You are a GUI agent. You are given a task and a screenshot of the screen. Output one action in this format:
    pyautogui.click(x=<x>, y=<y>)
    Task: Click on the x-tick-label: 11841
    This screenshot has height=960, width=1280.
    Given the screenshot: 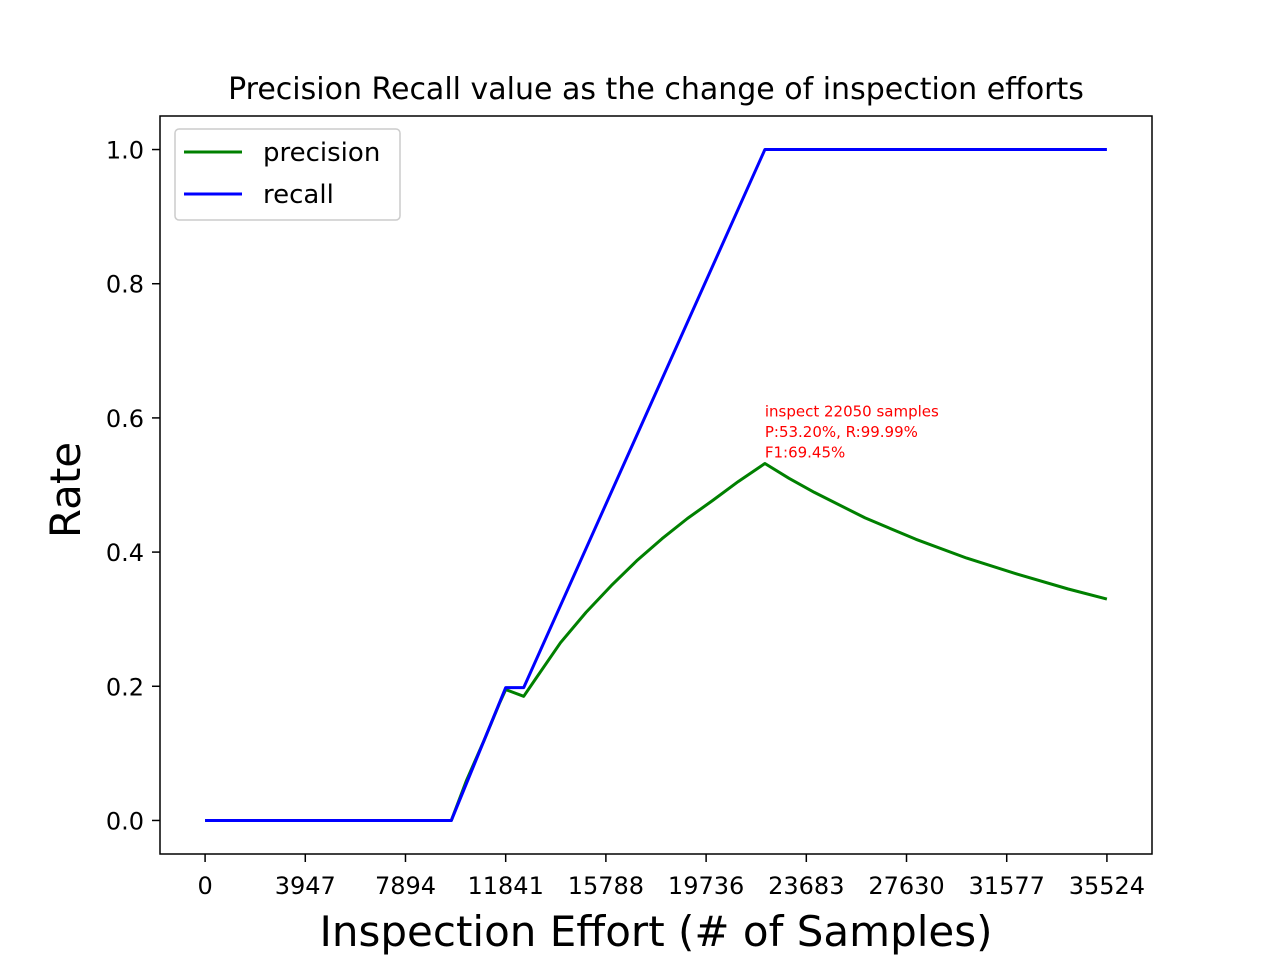 What is the action you would take?
    pyautogui.click(x=506, y=886)
    